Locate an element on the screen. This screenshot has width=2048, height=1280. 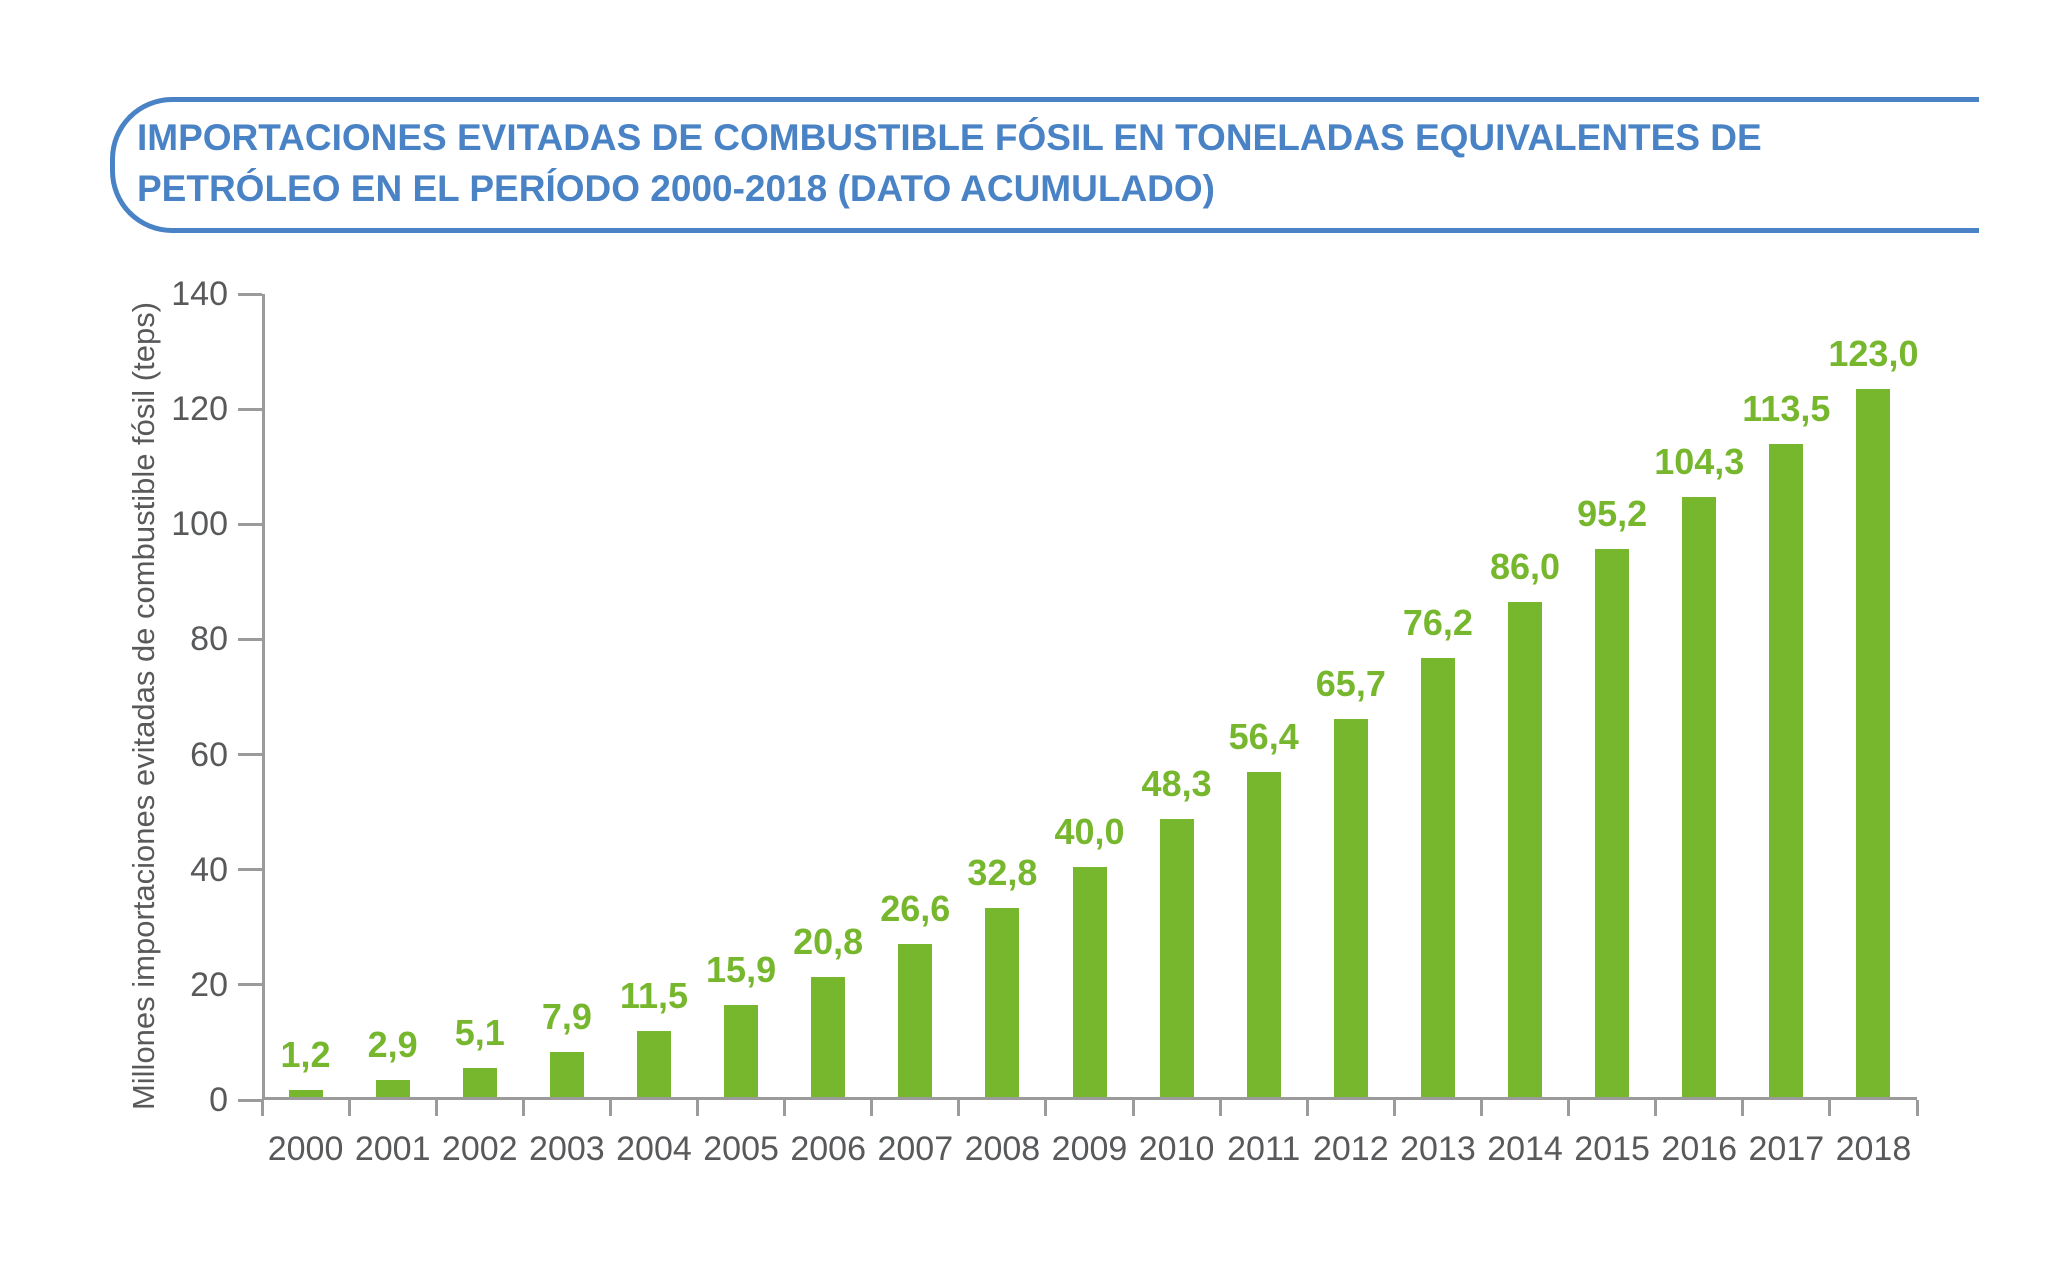
bar-2003 is located at coordinates (566, 1074).